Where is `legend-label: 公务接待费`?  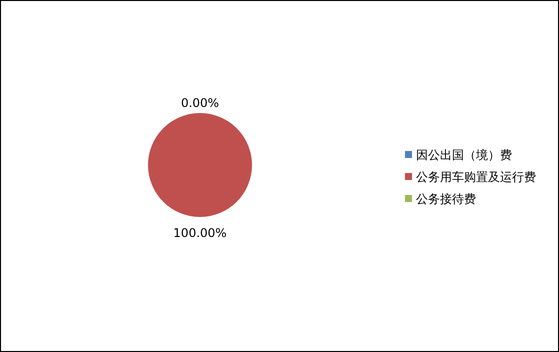 legend-label: 公务接待费 is located at coordinates (446, 199).